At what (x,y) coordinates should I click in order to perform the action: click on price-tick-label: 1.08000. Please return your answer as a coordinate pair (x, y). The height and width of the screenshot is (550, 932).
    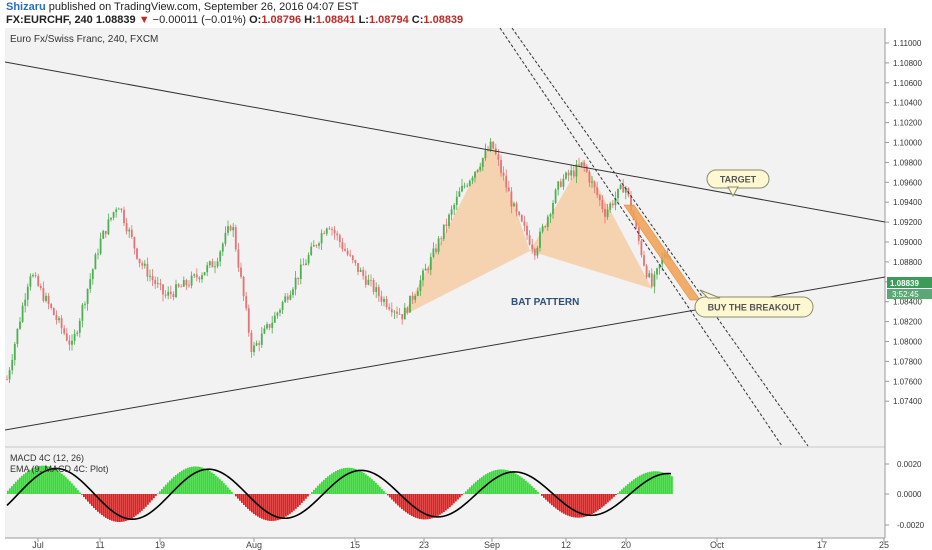
    Looking at the image, I should click on (907, 342).